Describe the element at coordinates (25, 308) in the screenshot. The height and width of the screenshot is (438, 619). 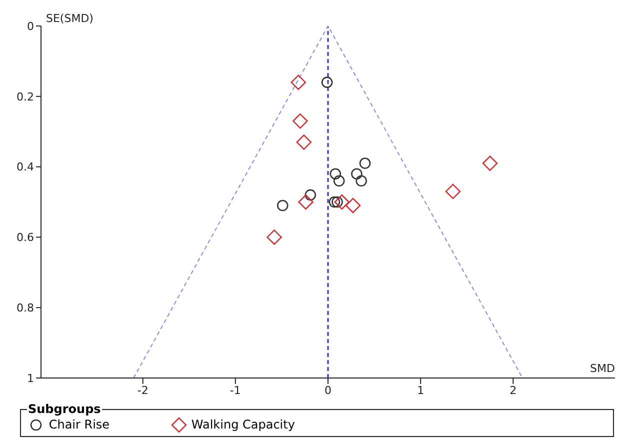
I see `y-tick-label: 0.8` at that location.